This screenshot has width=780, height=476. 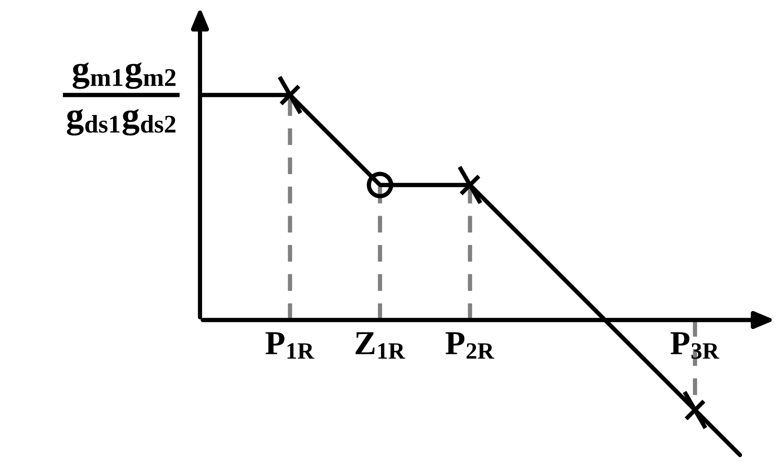 What do you see at coordinates (290, 345) in the screenshot?
I see `x-tick-label: P$_{1R}$` at bounding box center [290, 345].